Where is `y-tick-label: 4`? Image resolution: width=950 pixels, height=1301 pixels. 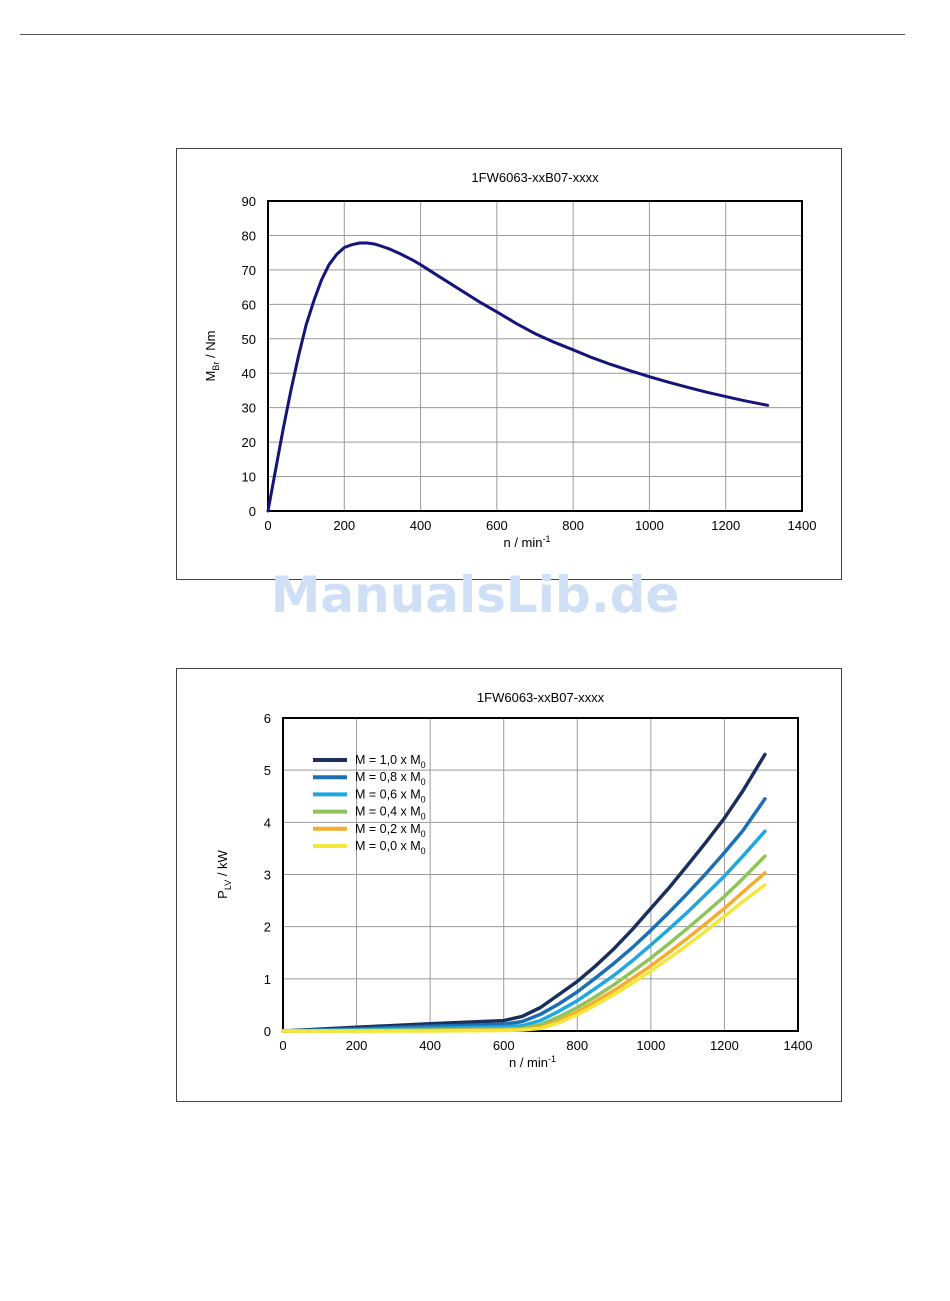
y-tick-label: 4 is located at coordinates (267, 822).